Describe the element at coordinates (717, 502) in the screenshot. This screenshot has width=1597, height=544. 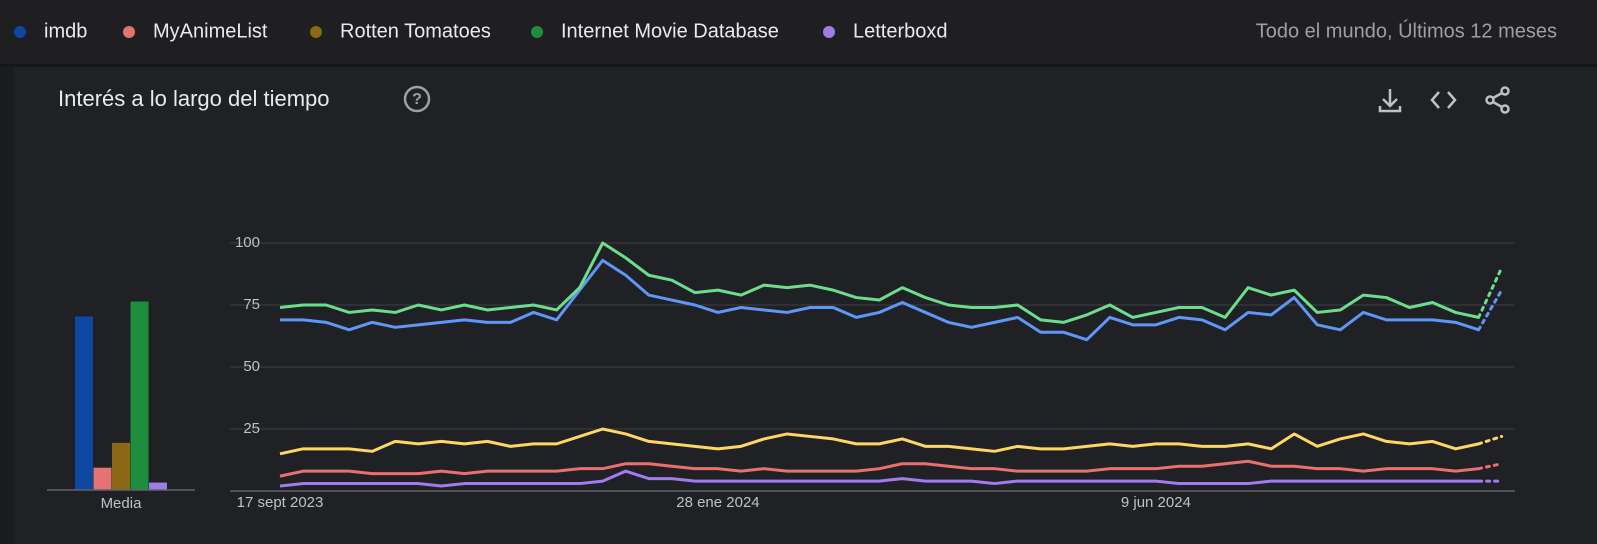
I see `x-tick-label: 28 ene 2024` at that location.